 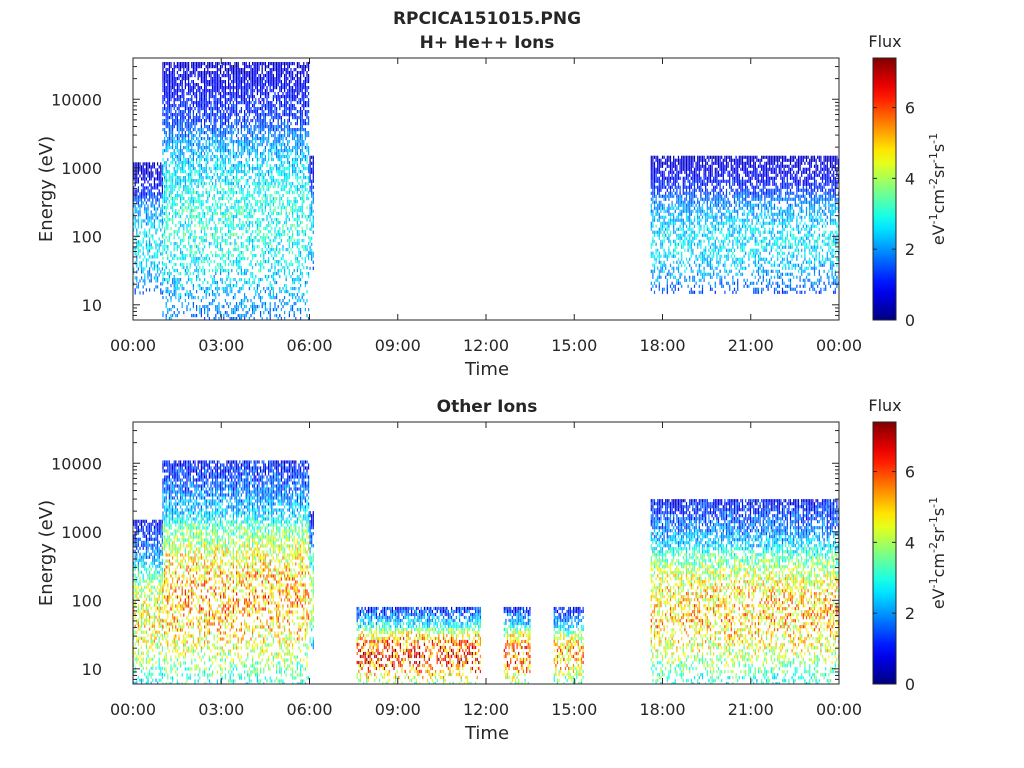 What do you see at coordinates (487, 407) in the screenshot?
I see `panel-title: Other Ions` at bounding box center [487, 407].